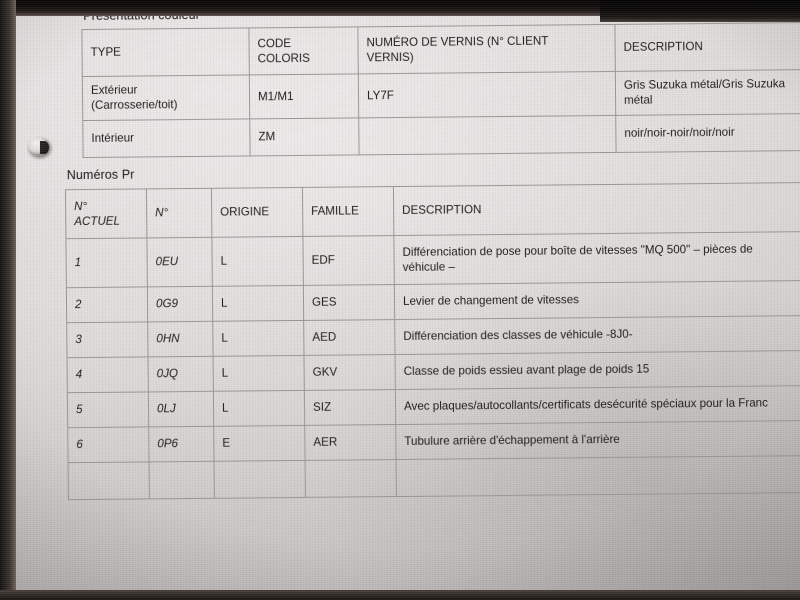 Image resolution: width=800 pixels, height=600 pixels. What do you see at coordinates (274, 43) in the screenshot?
I see `header-code-line1: CODE` at bounding box center [274, 43].